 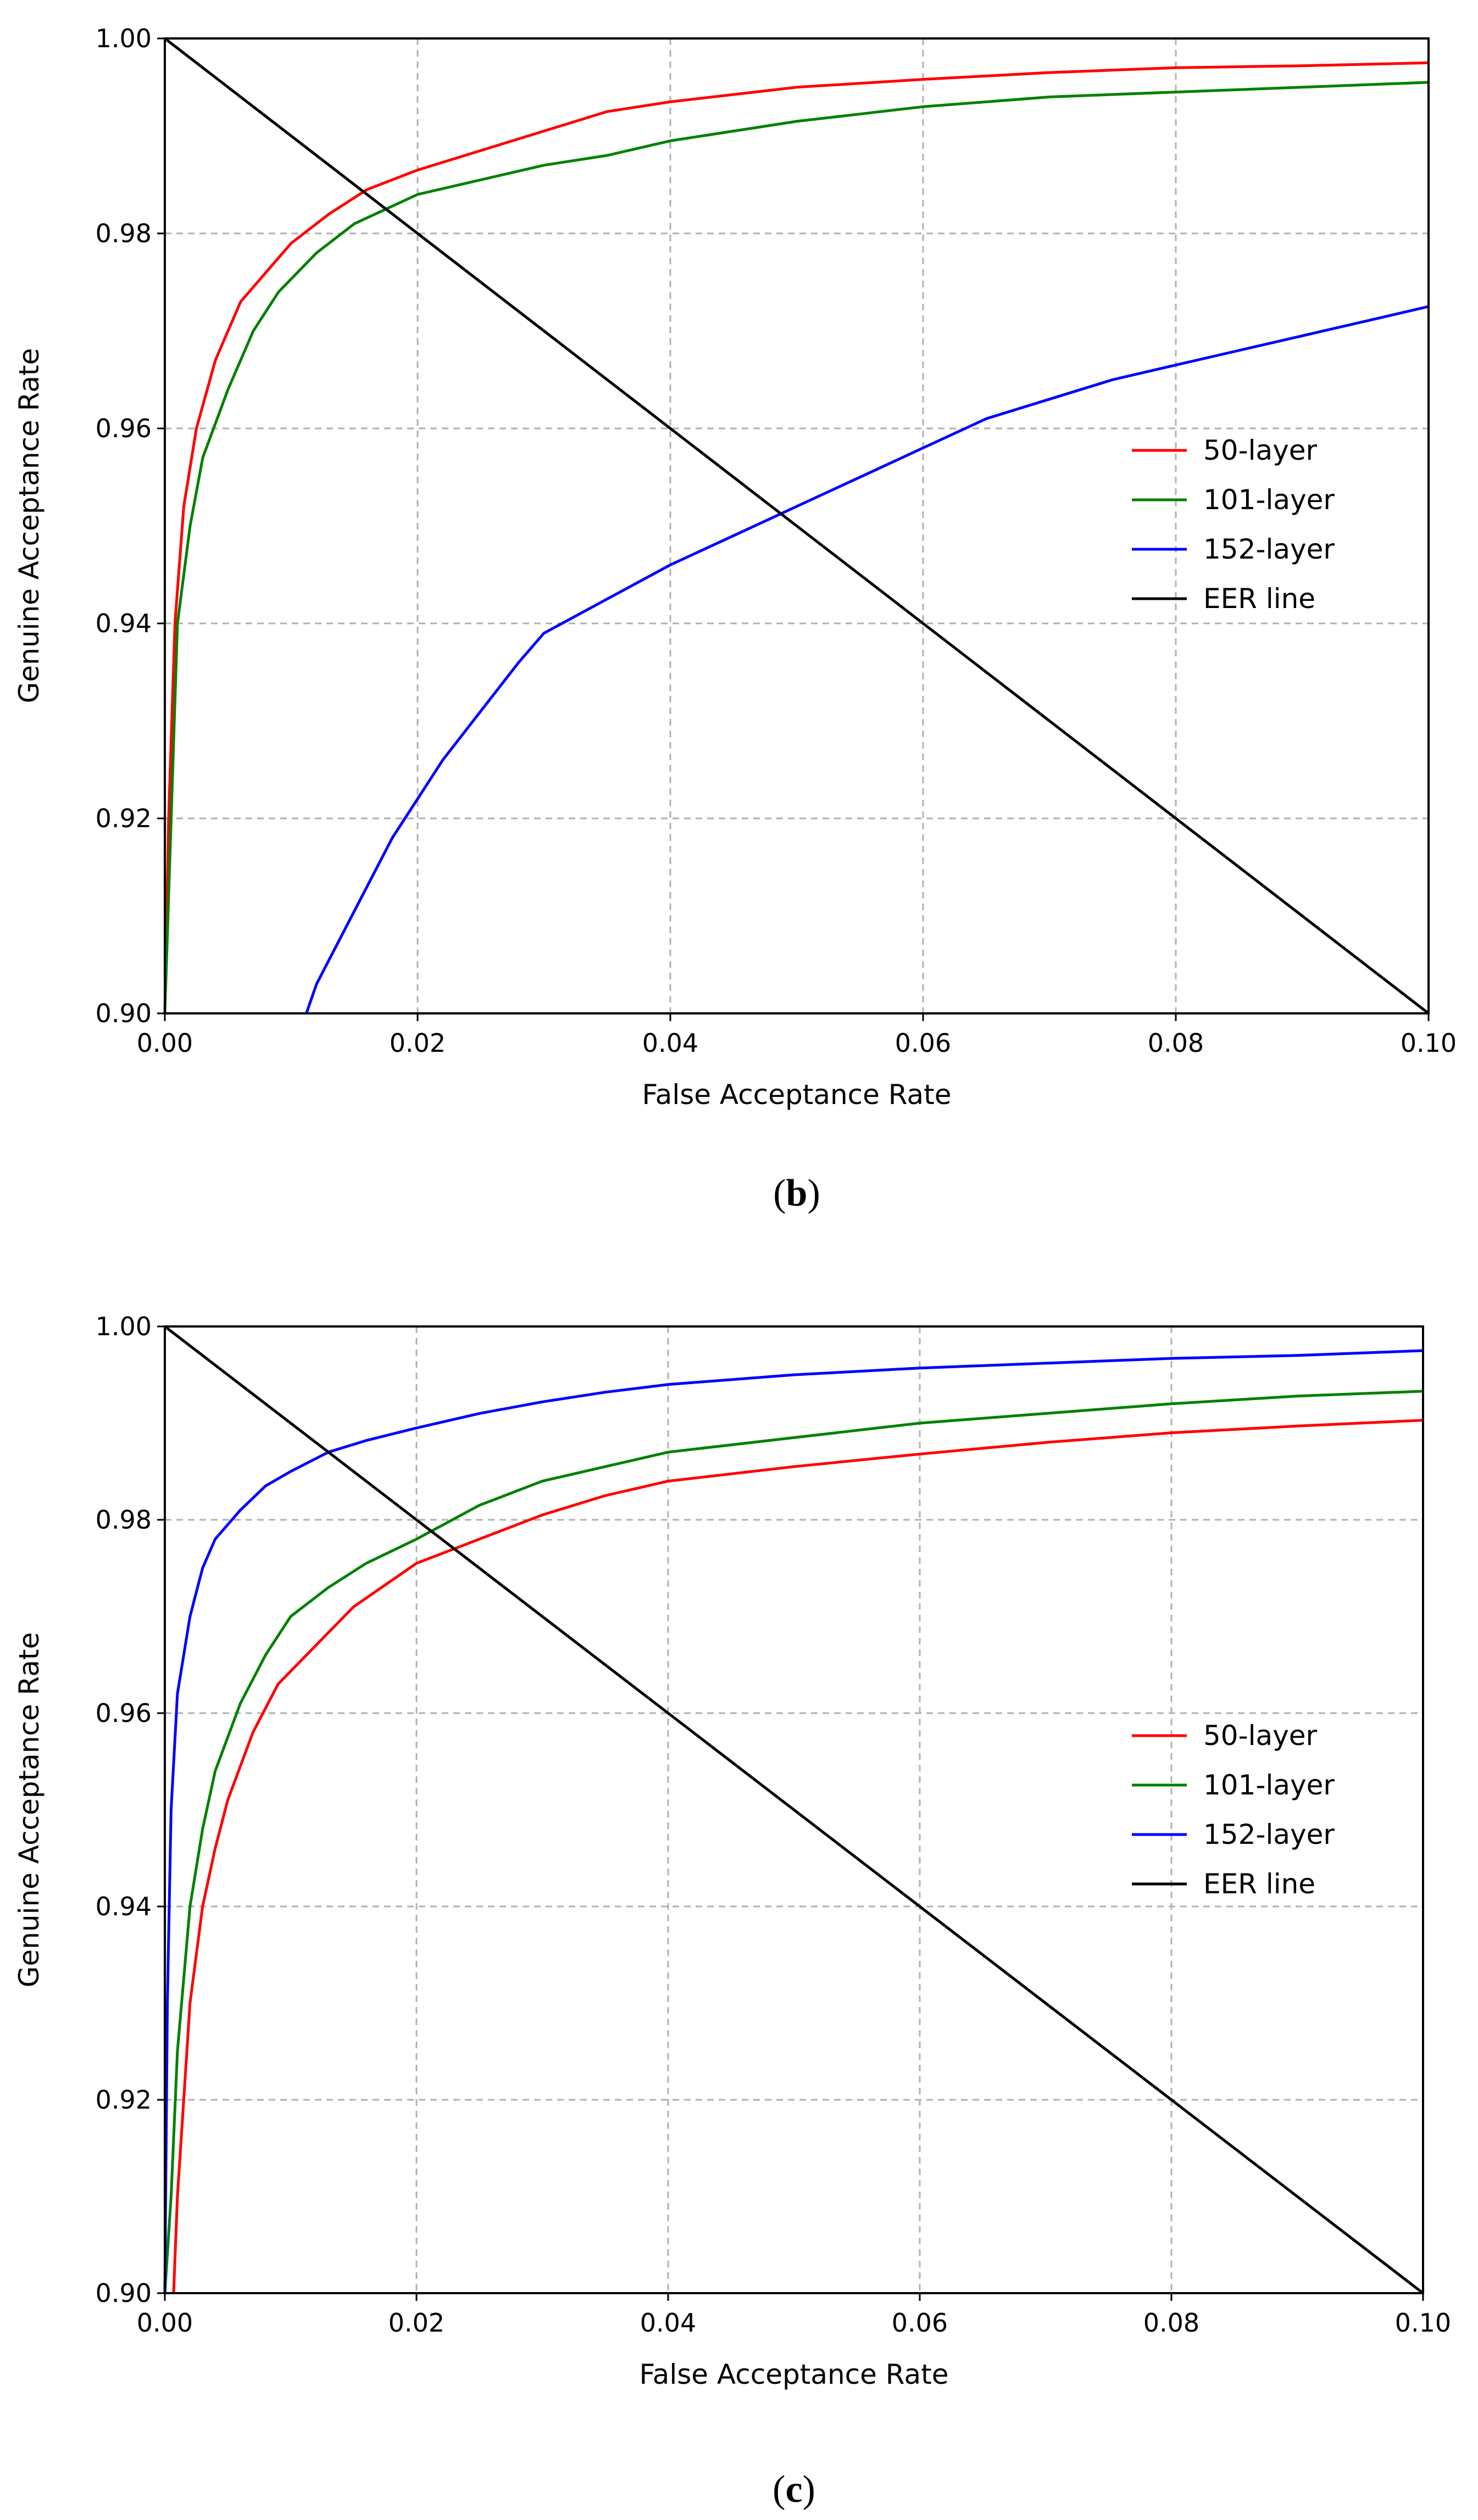 I want to click on caption-c: (c), so click(x=794, y=2489).